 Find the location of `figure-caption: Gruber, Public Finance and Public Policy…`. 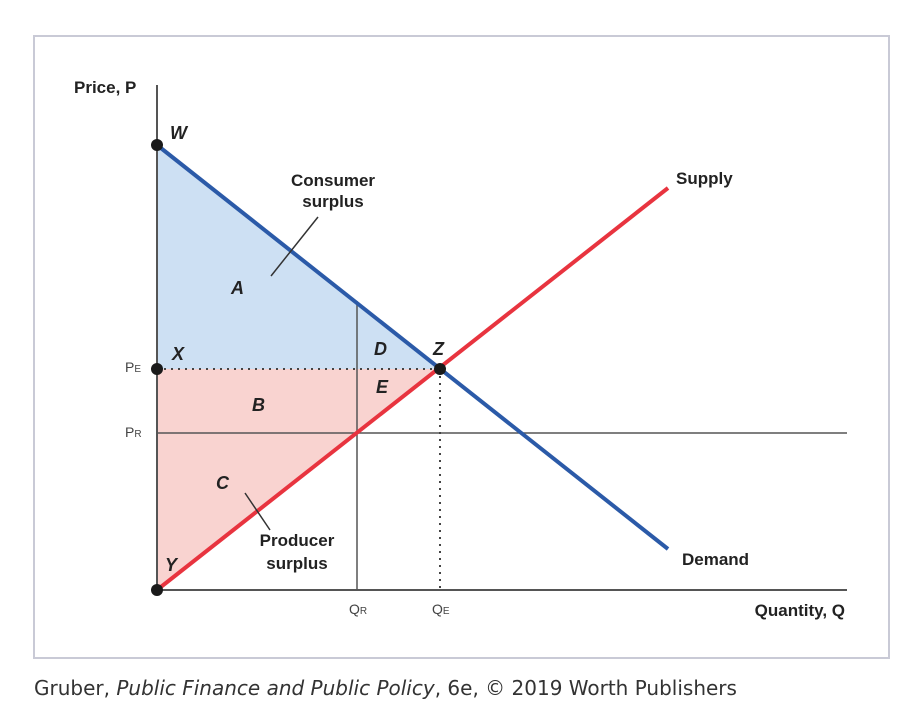

figure-caption: Gruber, Public Finance and Public Policy… is located at coordinates (385, 688).